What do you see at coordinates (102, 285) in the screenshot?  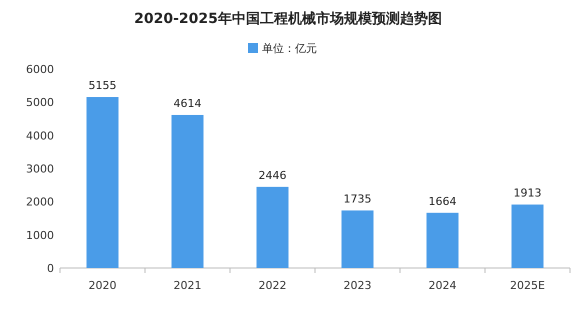 I see `x-tick-label: 2020` at bounding box center [102, 285].